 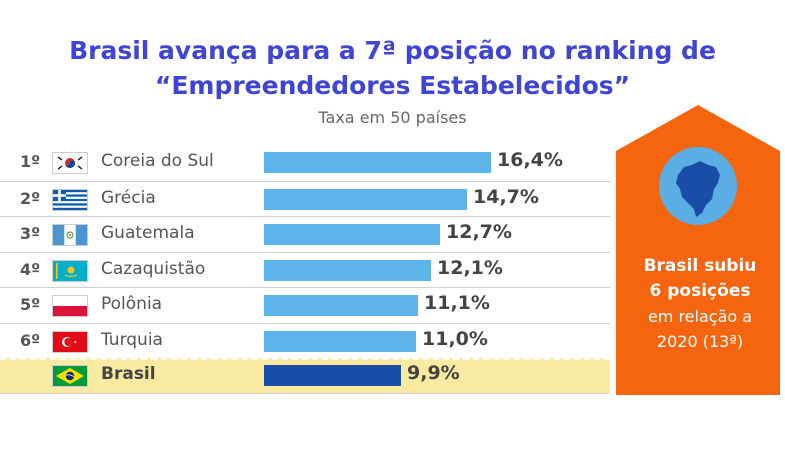 I want to click on value-label: 11,0%, so click(x=455, y=338).